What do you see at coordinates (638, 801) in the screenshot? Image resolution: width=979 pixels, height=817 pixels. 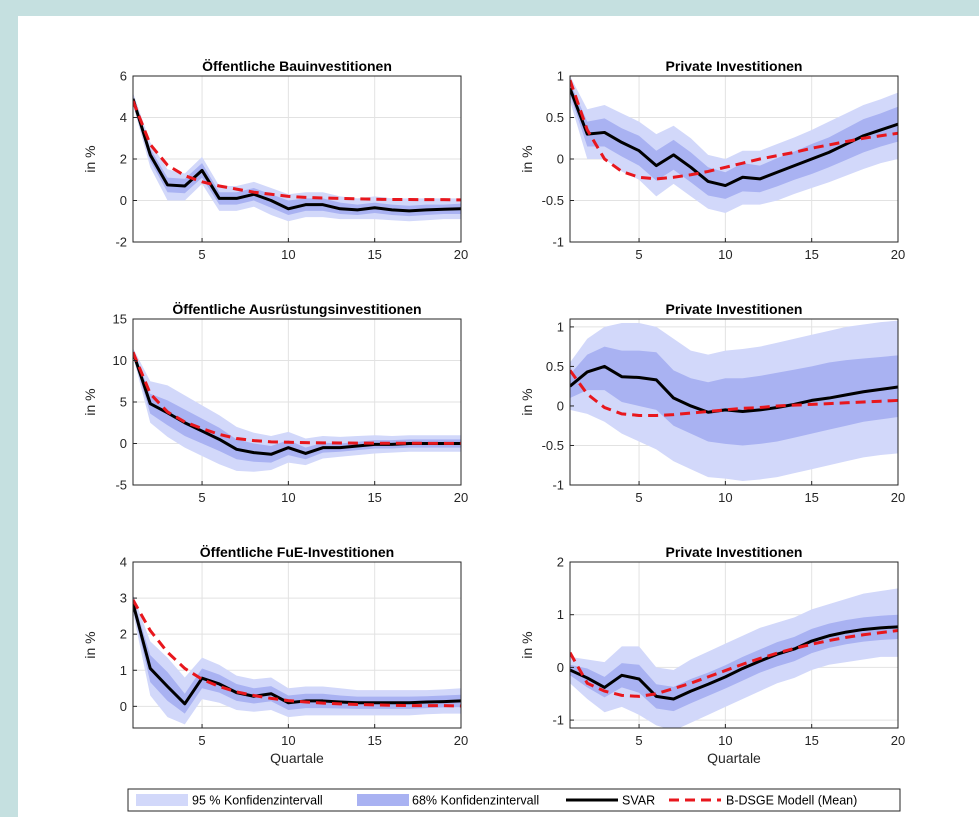 I see `legend-label: SVAR` at bounding box center [638, 801].